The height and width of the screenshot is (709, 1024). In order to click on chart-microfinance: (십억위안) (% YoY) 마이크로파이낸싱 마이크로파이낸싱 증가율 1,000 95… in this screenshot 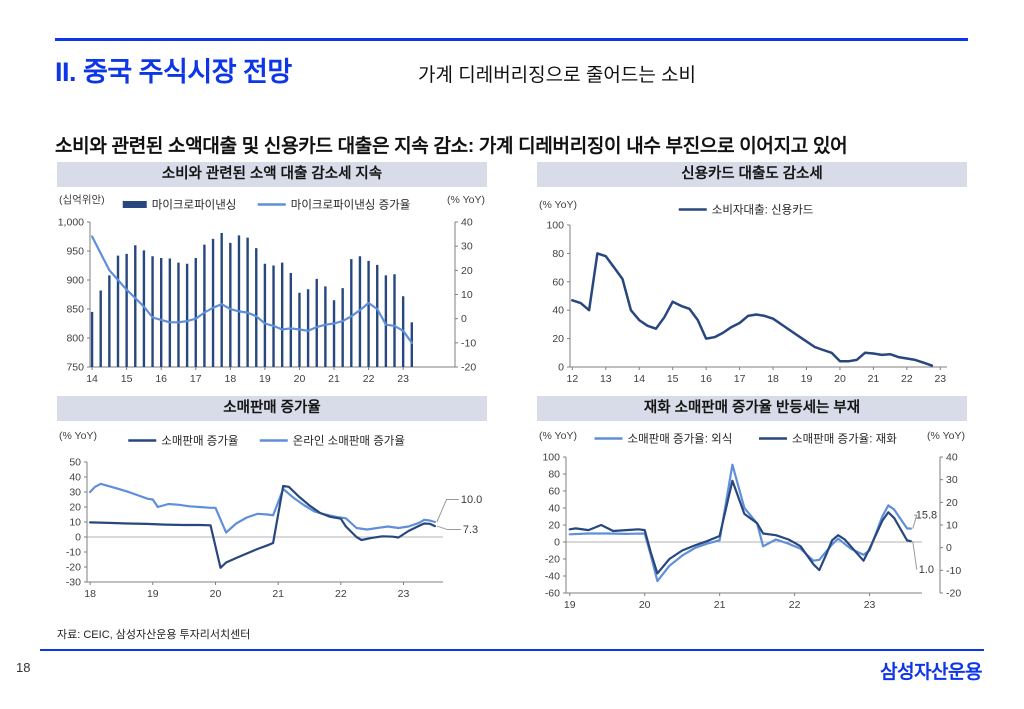, I will do `click(271, 289)`.